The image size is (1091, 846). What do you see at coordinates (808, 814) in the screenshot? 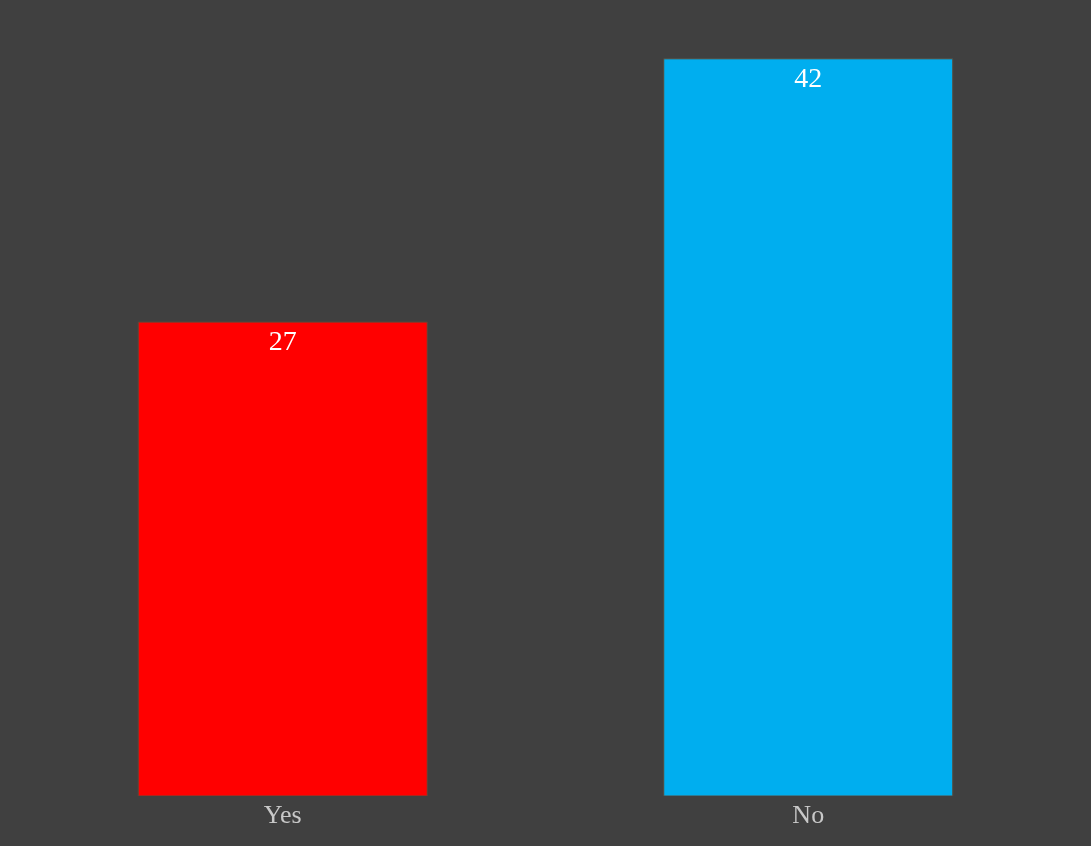
I see `x-tick-label: No` at bounding box center [808, 814].